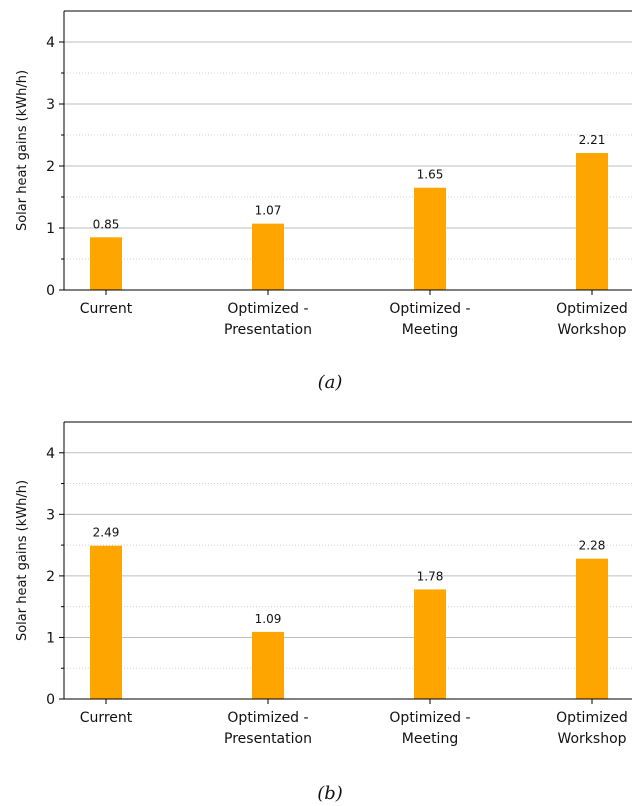 The height and width of the screenshot is (806, 632). I want to click on data-label: 2.49, so click(106, 533).